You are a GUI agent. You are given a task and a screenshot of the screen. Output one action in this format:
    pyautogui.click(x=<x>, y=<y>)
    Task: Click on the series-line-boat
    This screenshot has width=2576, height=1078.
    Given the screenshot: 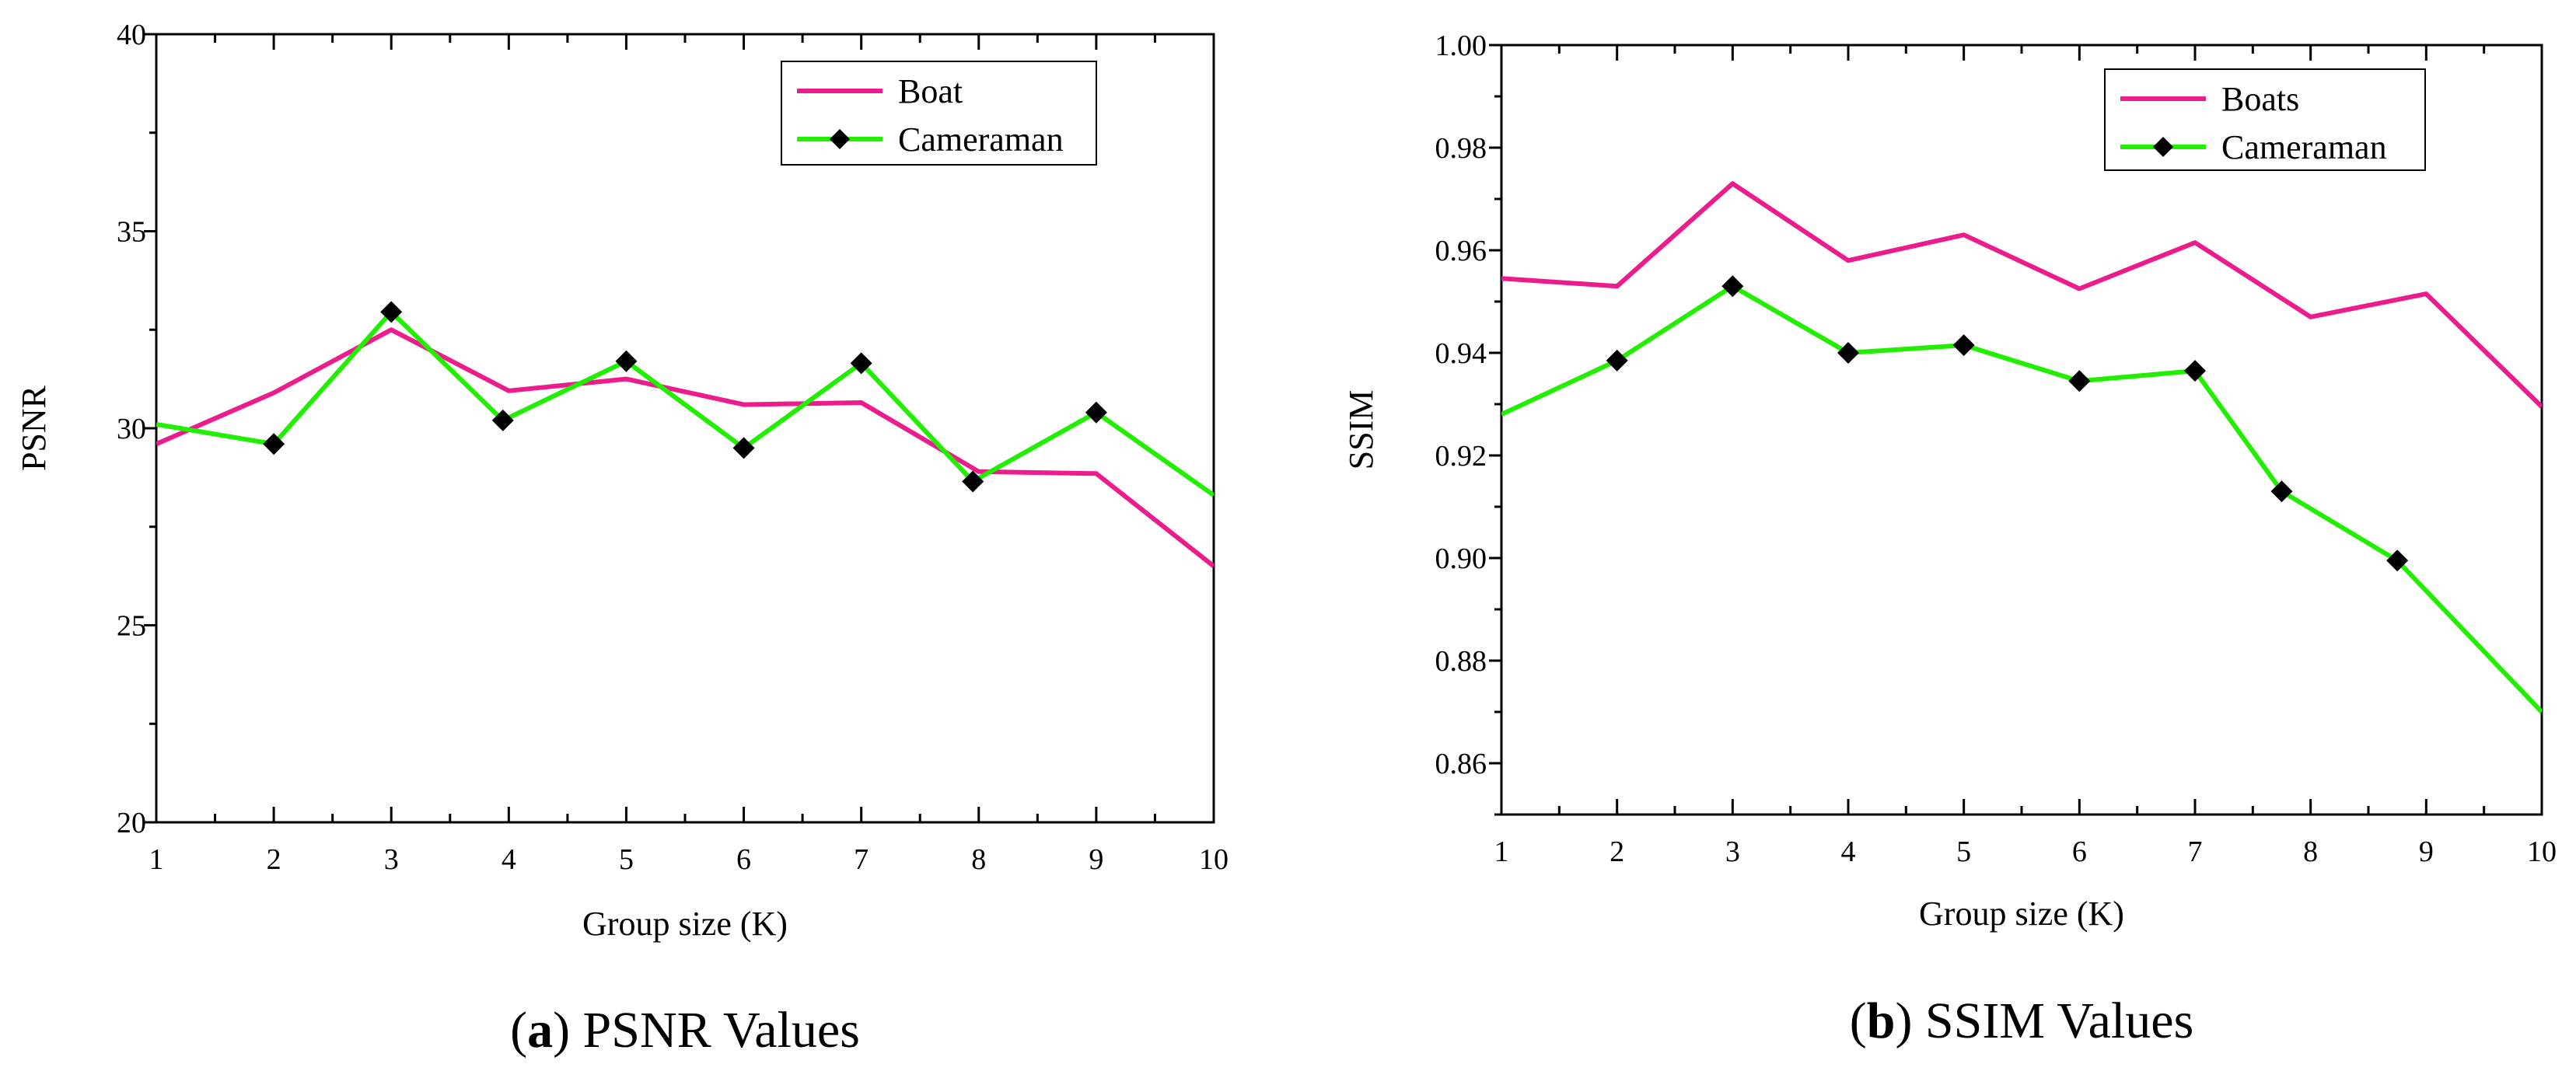 What is the action you would take?
    pyautogui.click(x=685, y=447)
    